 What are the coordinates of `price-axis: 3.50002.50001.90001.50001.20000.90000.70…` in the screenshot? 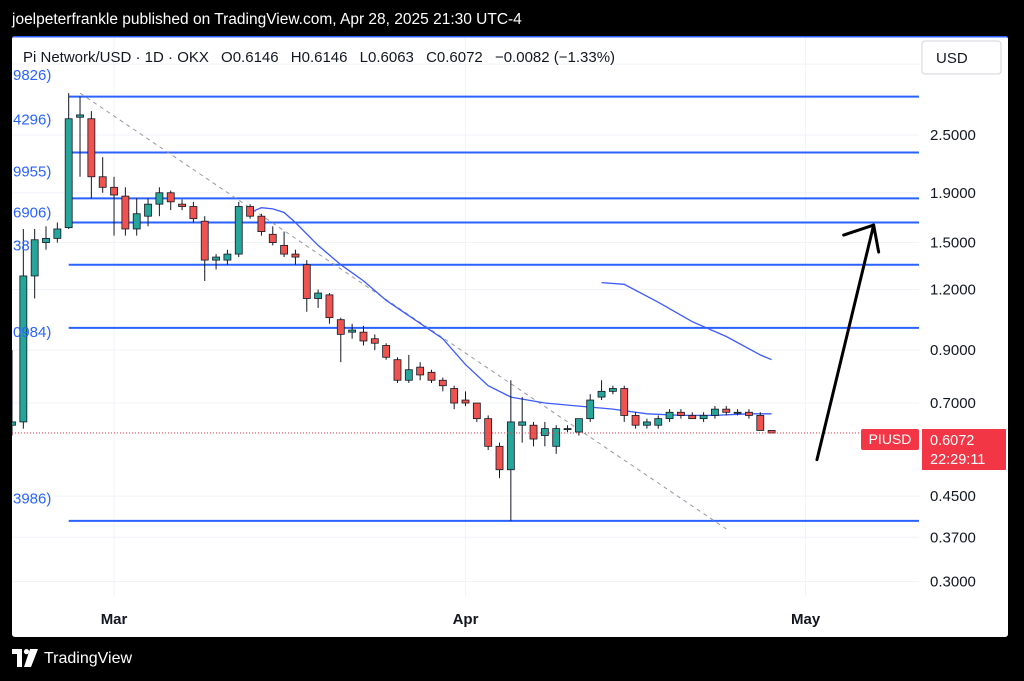 It's located at (953, 323).